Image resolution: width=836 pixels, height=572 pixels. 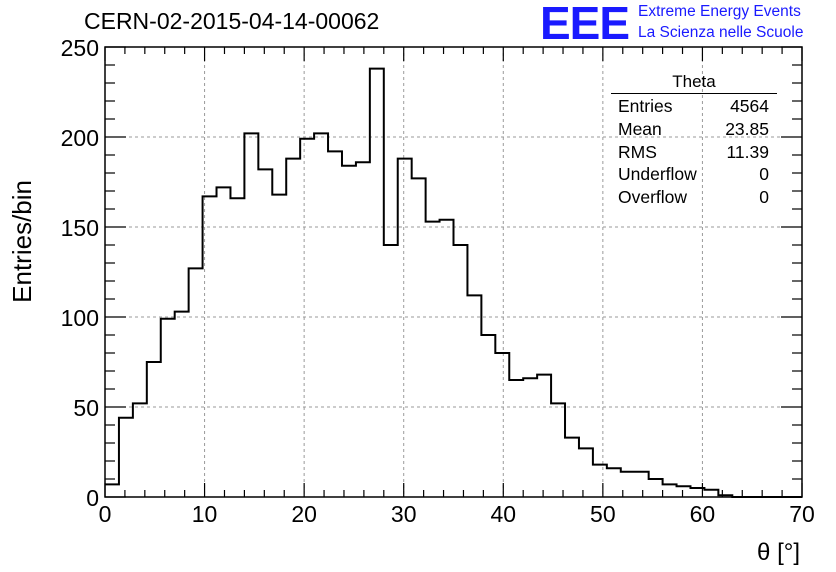 I want to click on stats-row-overflow: Overflow 0, so click(x=694, y=197).